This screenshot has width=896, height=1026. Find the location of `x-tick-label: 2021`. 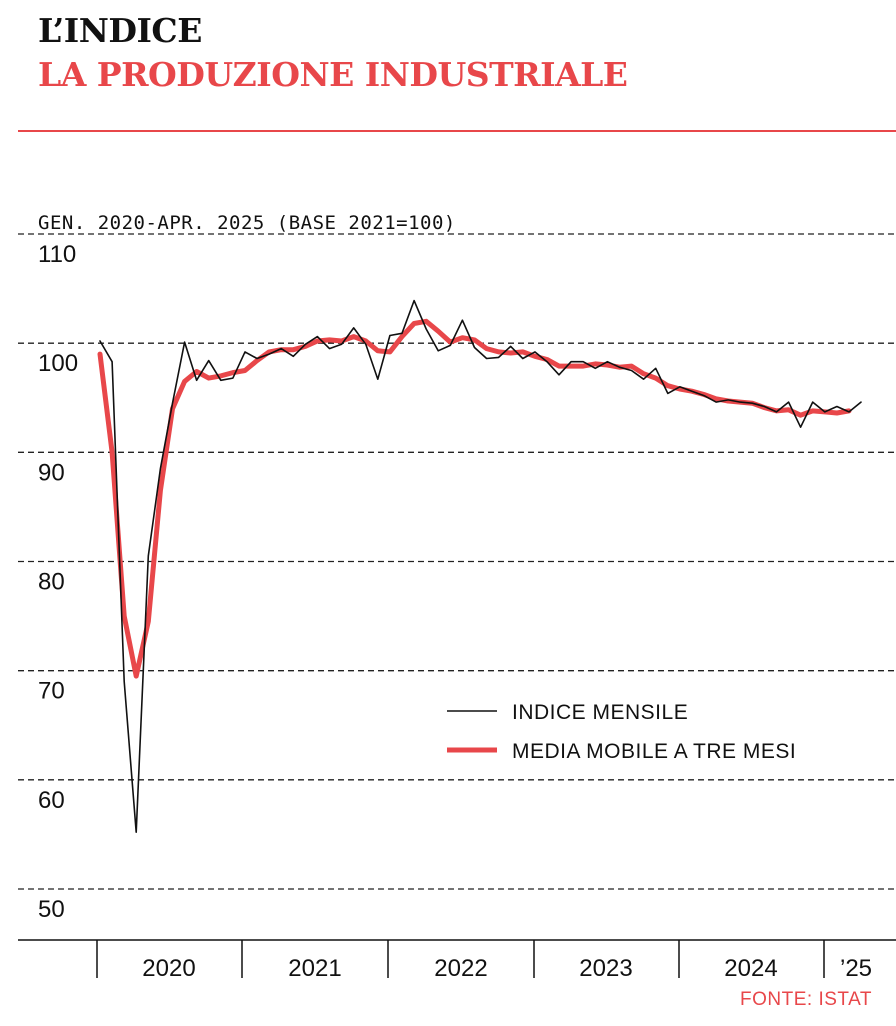

x-tick-label: 2021 is located at coordinates (314, 968).